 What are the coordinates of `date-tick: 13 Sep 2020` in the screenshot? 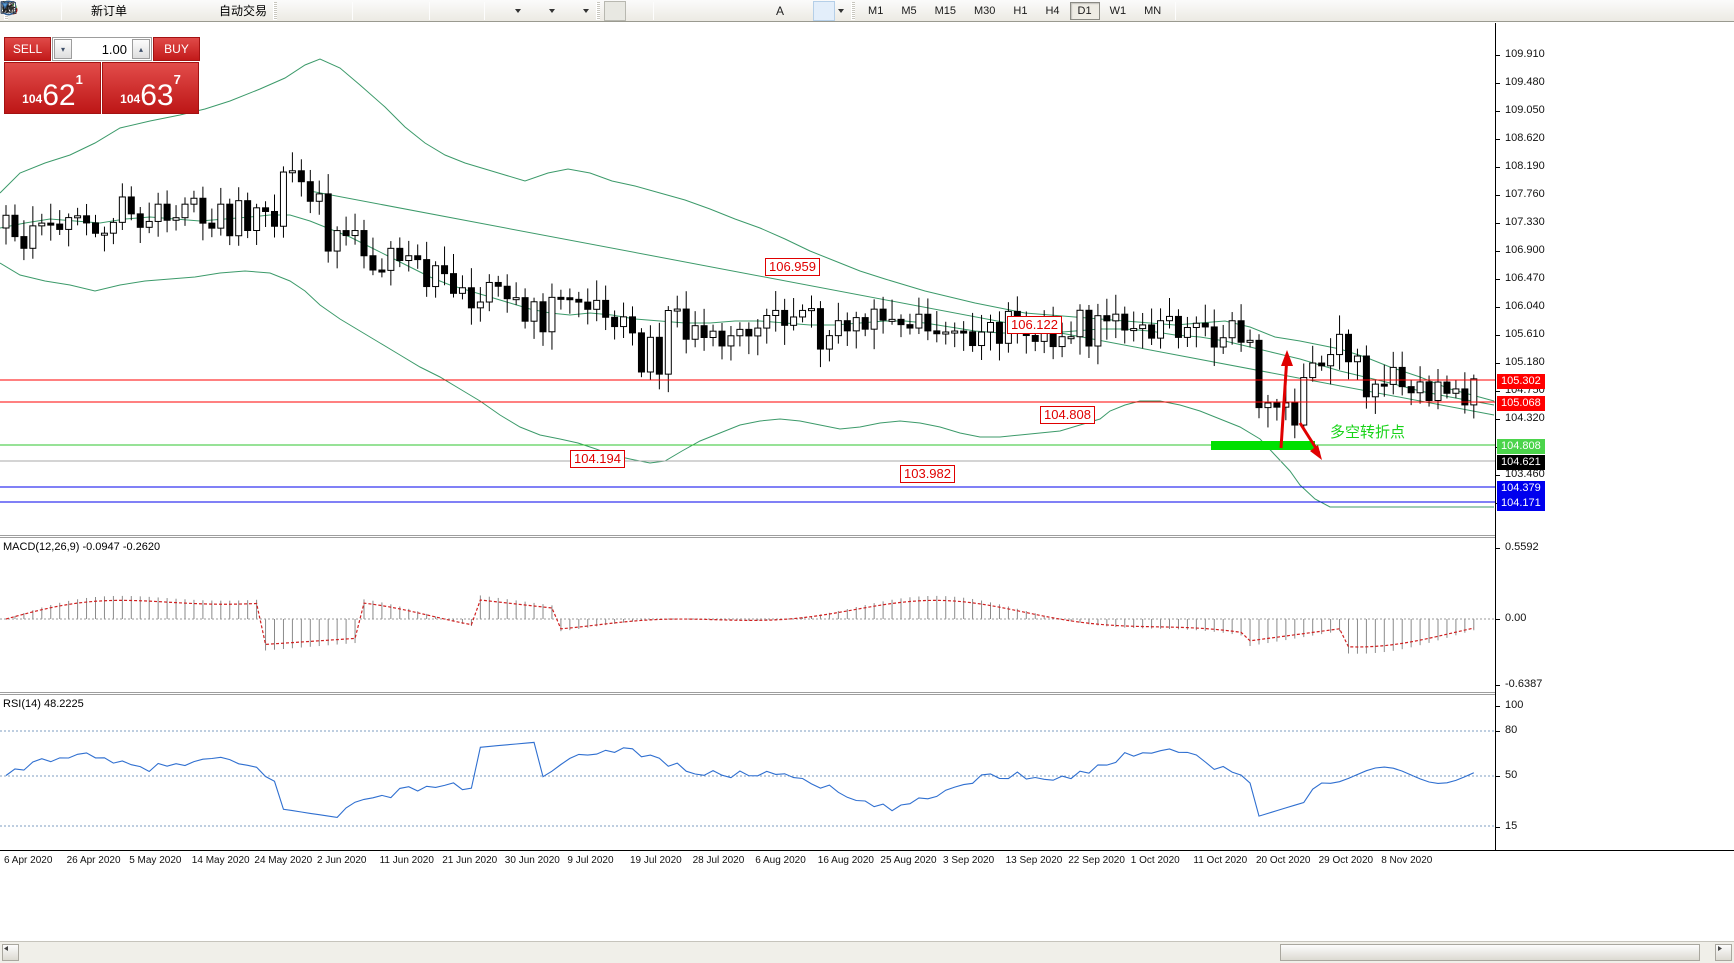 It's located at (1034, 860).